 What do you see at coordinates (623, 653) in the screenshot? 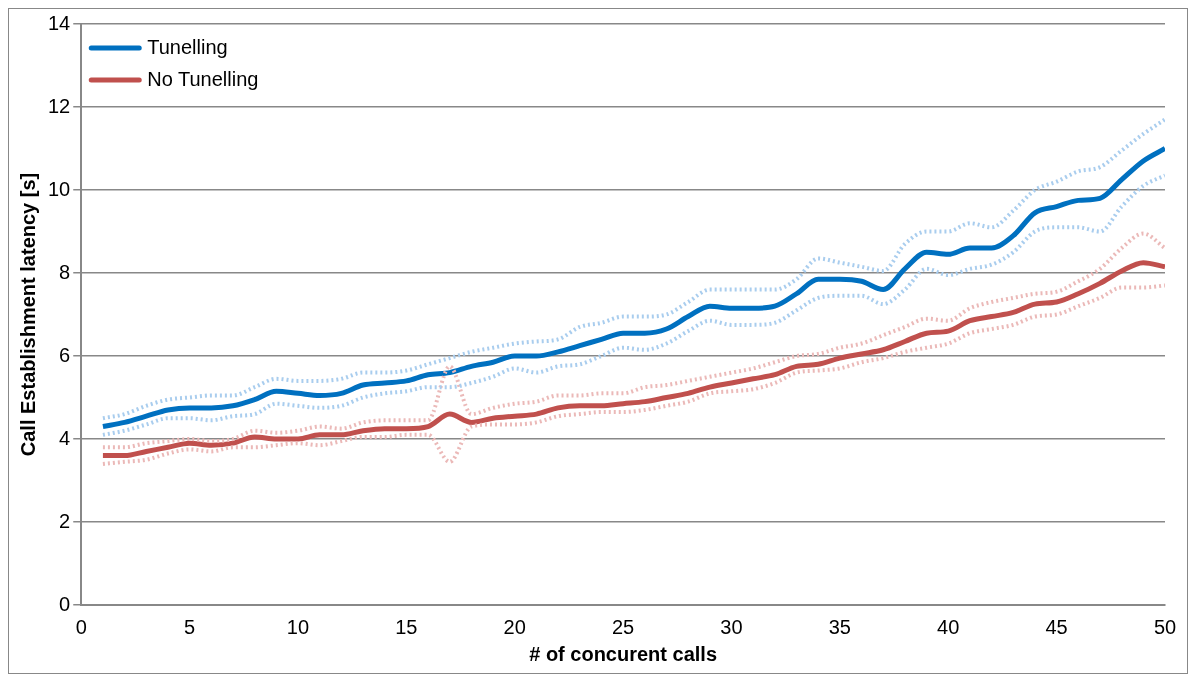
I see `x-axis-title: # of concurent calls` at bounding box center [623, 653].